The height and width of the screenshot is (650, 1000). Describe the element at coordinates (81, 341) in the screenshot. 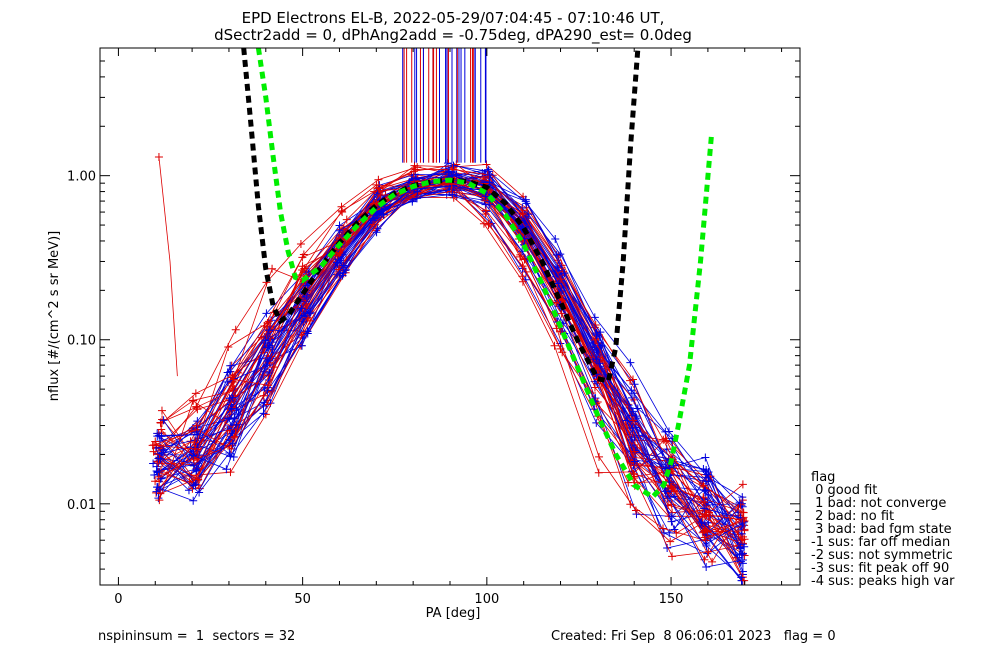

I see `y-tick-label: 0.10` at that location.